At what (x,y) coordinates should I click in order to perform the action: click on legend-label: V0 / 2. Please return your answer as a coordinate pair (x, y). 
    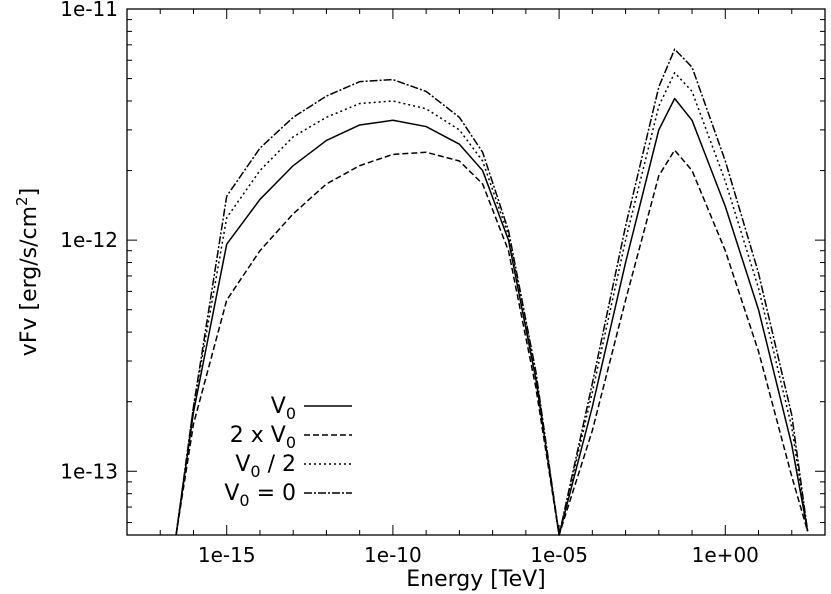
    Looking at the image, I should click on (265, 466).